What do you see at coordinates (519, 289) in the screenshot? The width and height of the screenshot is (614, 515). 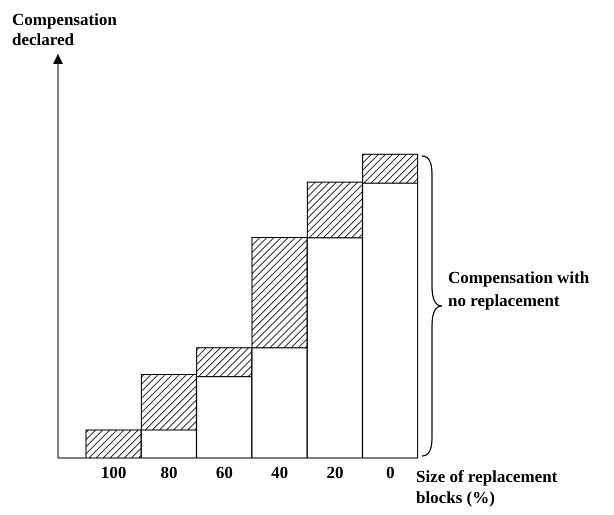 I see `text: Compensation with no replacement` at bounding box center [519, 289].